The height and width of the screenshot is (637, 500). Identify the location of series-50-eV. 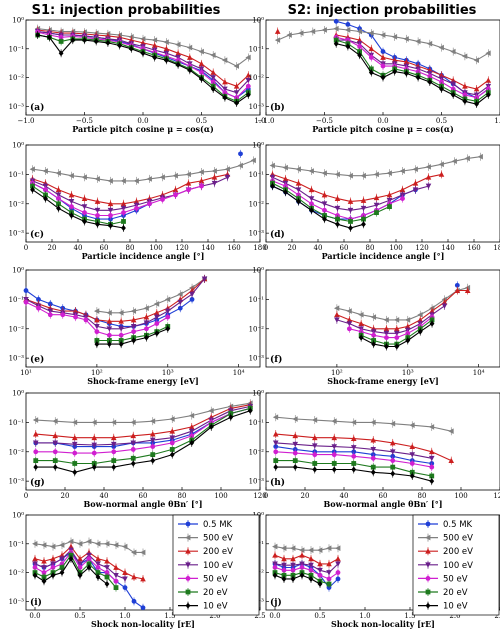
(117, 199).